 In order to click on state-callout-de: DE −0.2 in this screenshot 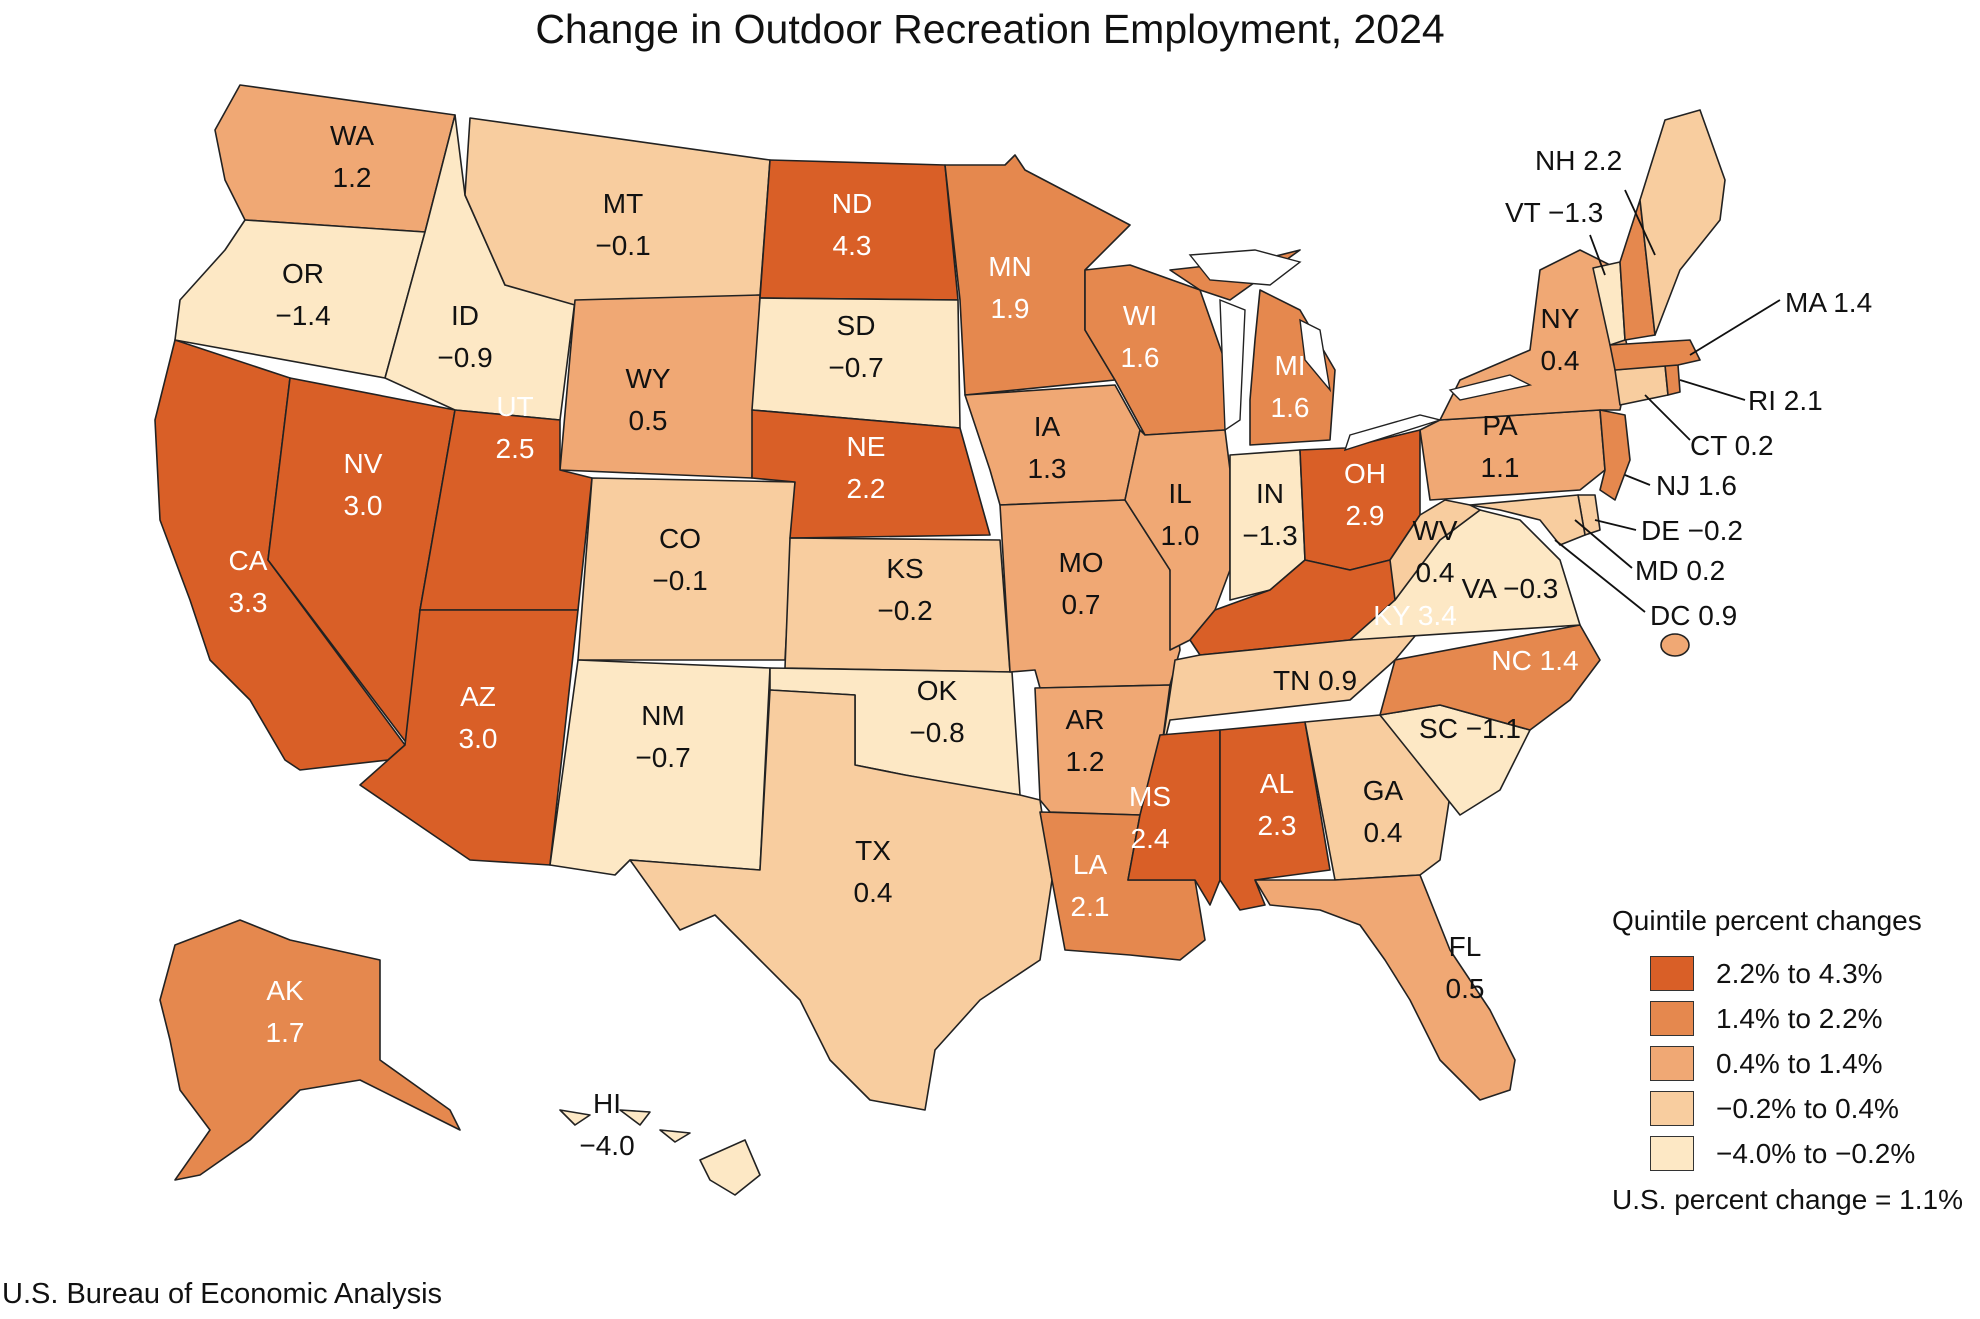, I will do `click(1692, 530)`.